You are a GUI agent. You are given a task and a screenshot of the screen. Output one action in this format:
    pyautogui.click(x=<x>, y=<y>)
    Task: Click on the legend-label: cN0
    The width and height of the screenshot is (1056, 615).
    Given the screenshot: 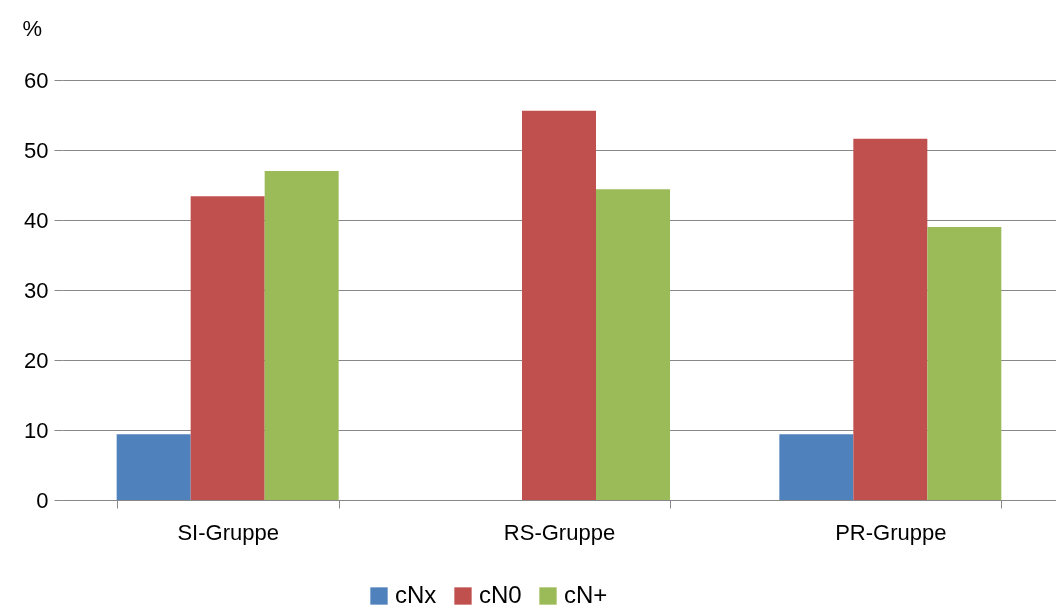 What is the action you would take?
    pyautogui.click(x=500, y=594)
    